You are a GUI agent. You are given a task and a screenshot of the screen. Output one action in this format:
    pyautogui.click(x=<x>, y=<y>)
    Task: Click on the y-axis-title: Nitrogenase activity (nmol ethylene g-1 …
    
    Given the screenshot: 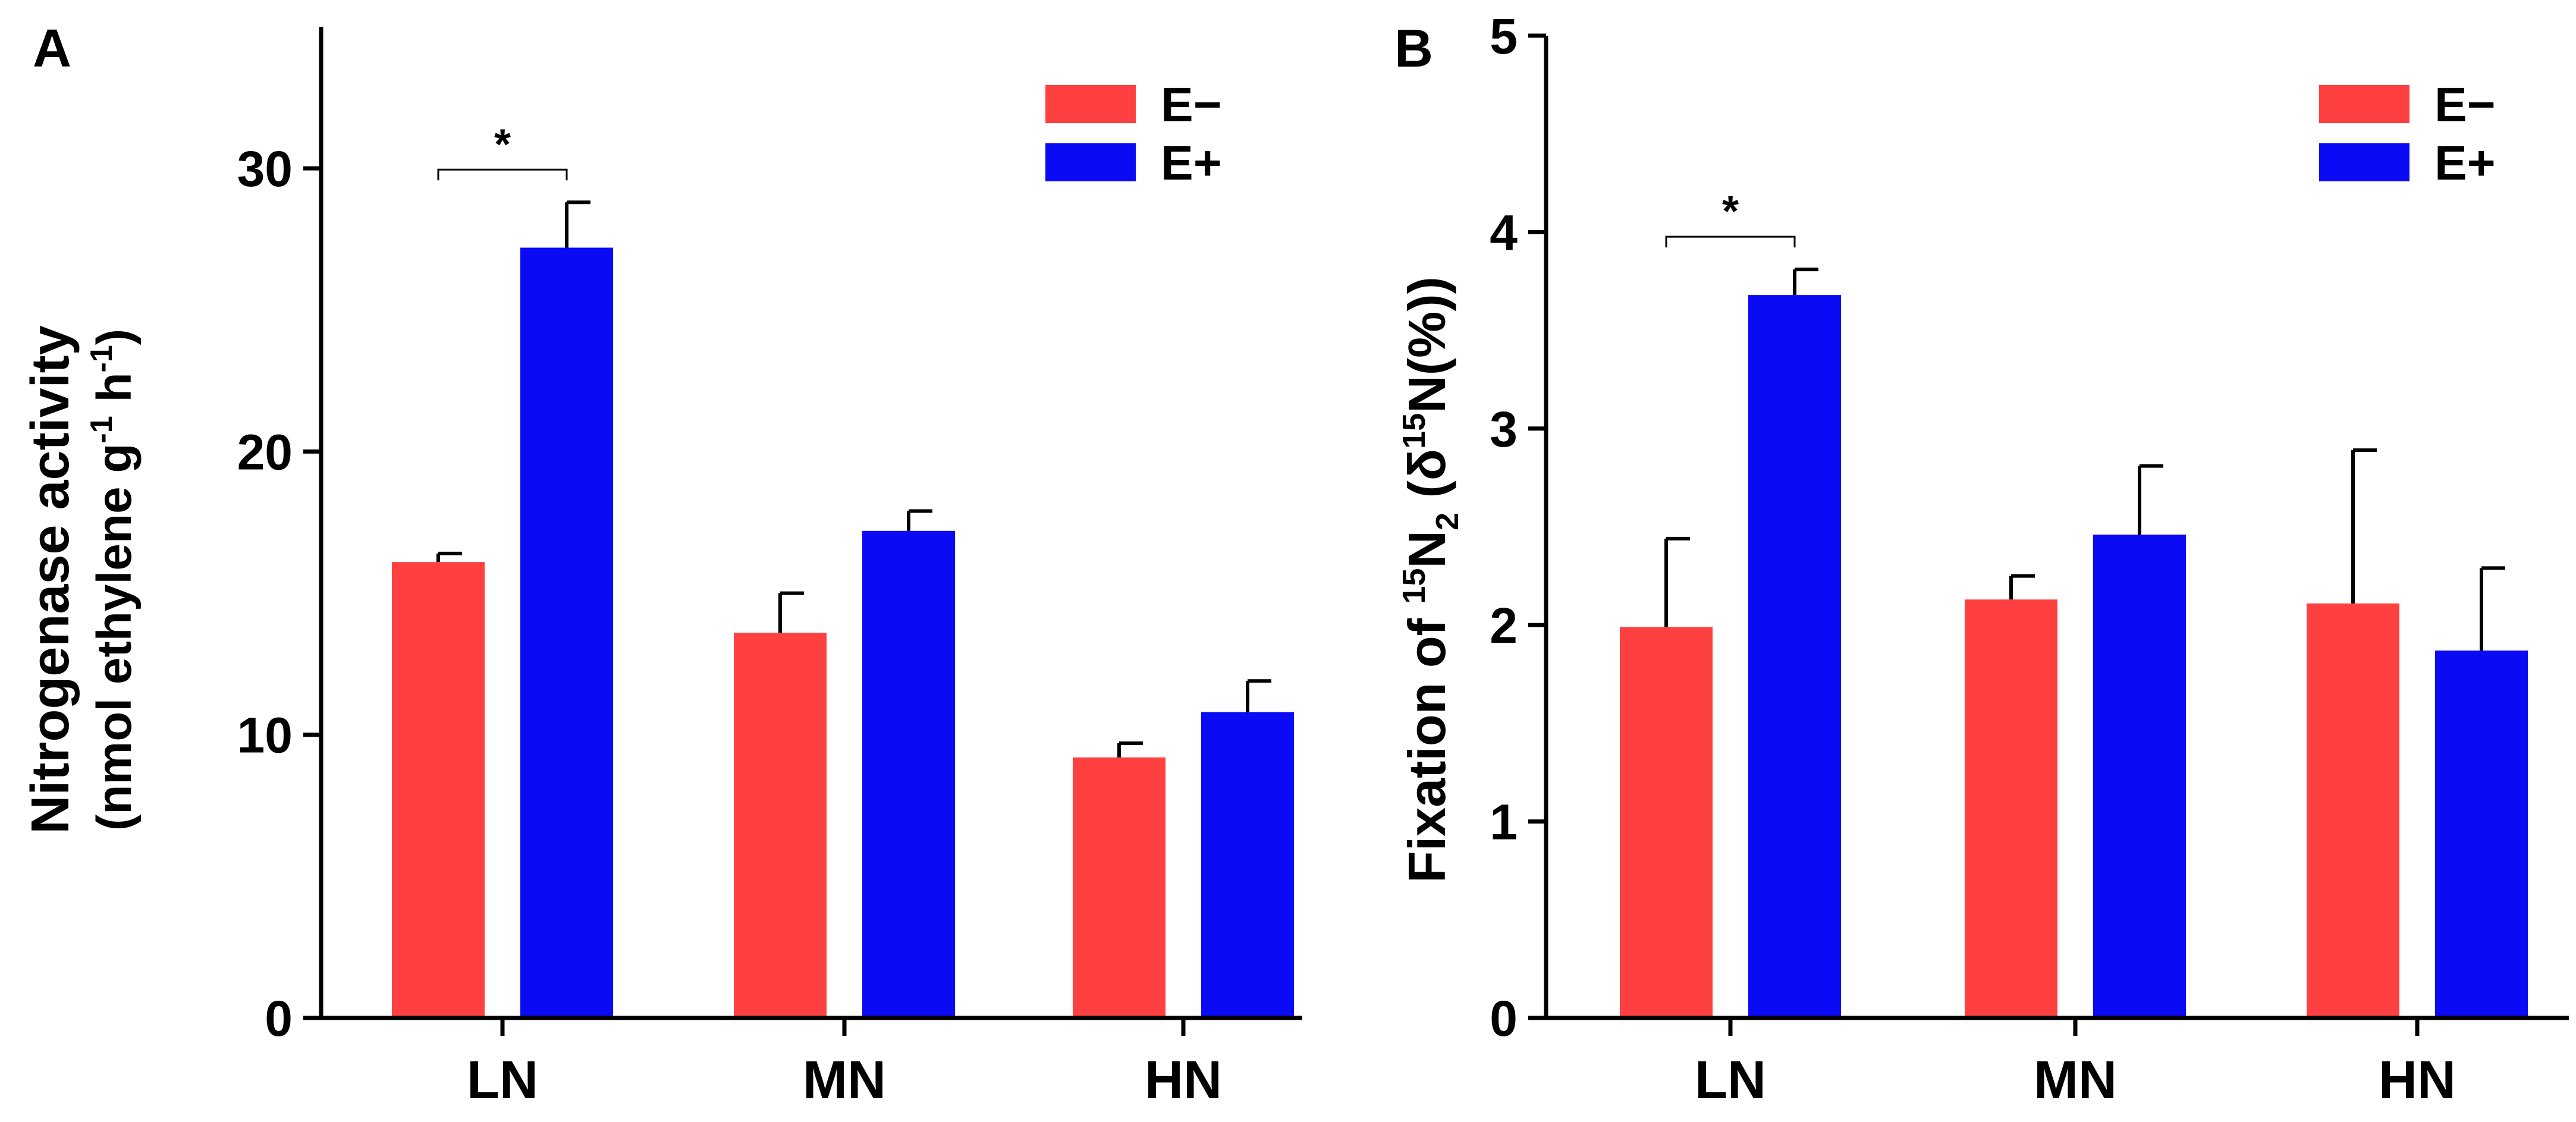 What is the action you would take?
    pyautogui.click(x=81, y=579)
    